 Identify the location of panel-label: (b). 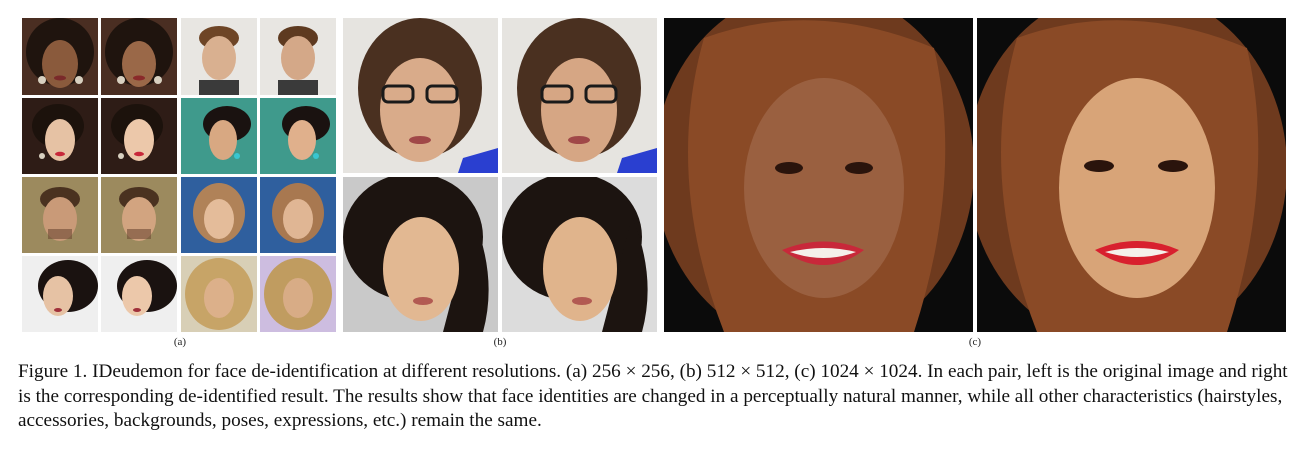
(500, 342).